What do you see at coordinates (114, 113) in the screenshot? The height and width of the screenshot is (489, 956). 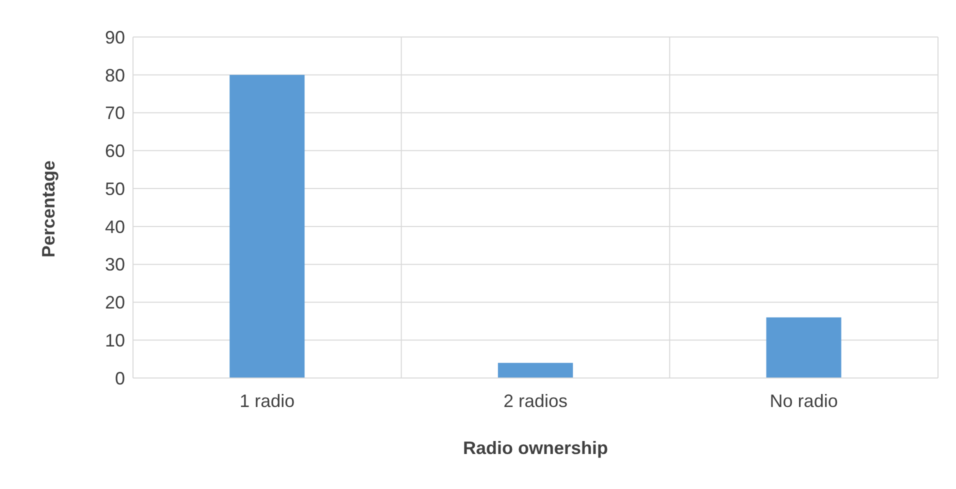 I see `y-tick-label: 70` at bounding box center [114, 113].